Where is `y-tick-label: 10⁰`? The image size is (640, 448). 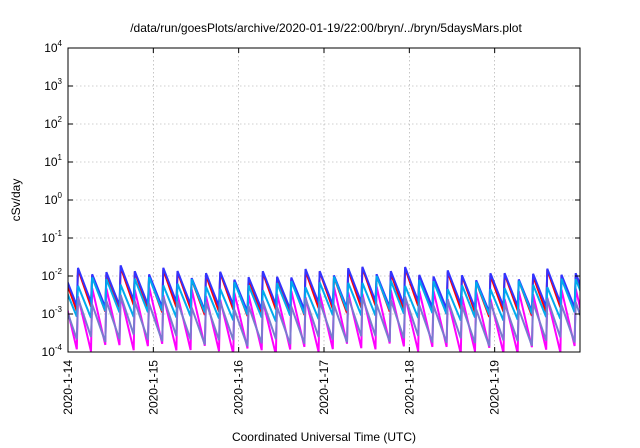 y-tick-label: 10⁰ is located at coordinates (53, 199).